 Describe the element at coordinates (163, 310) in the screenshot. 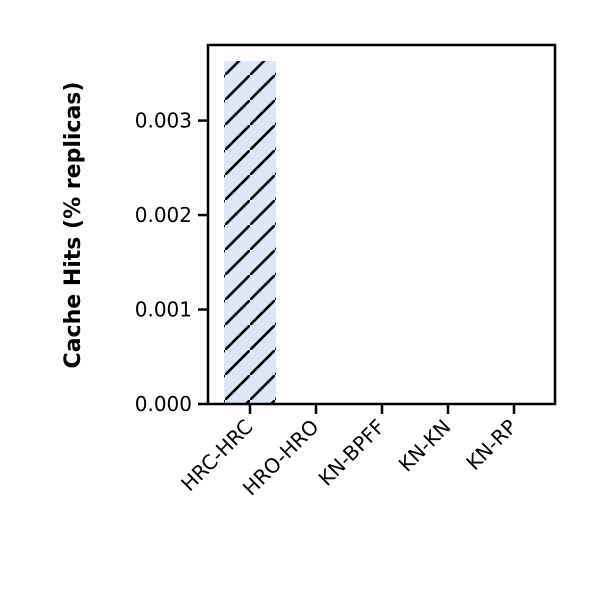

I see `y-tick-label: 0.001` at that location.